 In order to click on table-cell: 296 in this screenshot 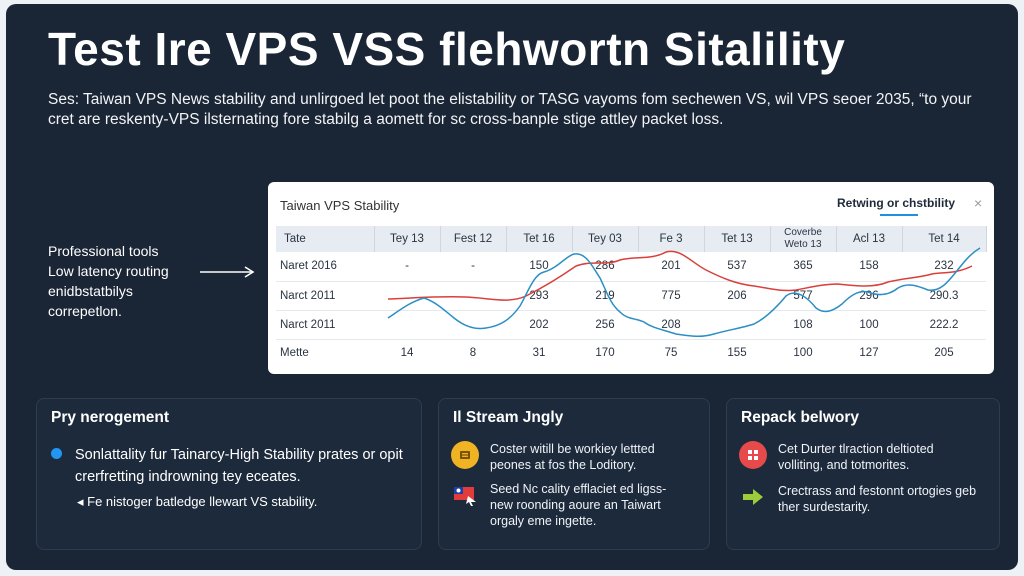, I will do `click(869, 296)`.